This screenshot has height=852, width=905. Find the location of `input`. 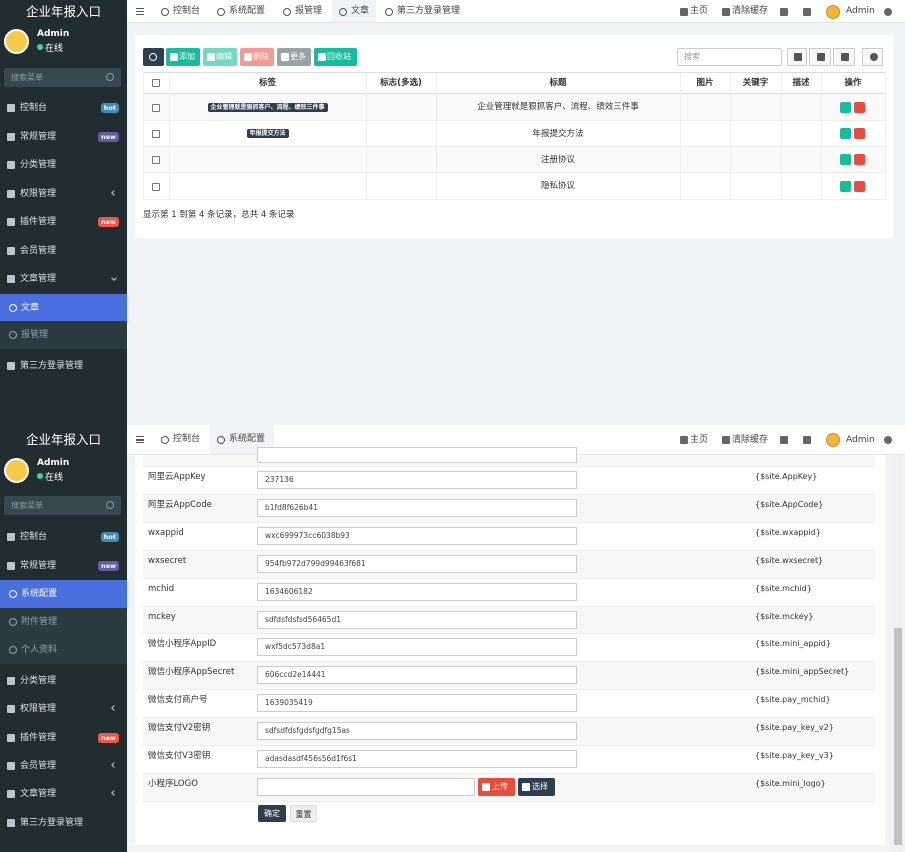

input is located at coordinates (366, 786).